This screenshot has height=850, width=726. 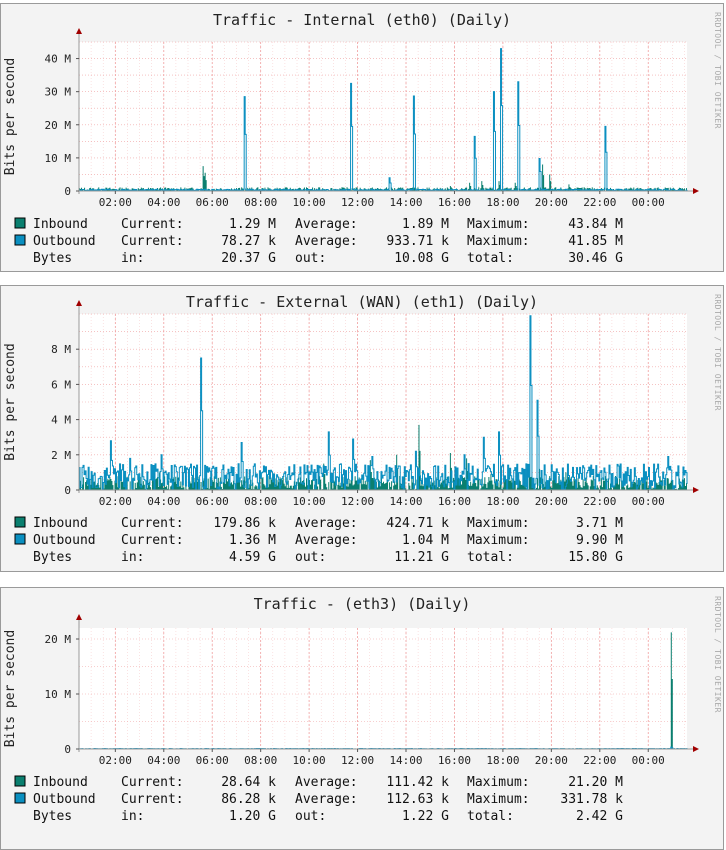 What do you see at coordinates (362, 302) in the screenshot?
I see `chart-title: Traffic - External (WAN) (eth1) (Daily)` at bounding box center [362, 302].